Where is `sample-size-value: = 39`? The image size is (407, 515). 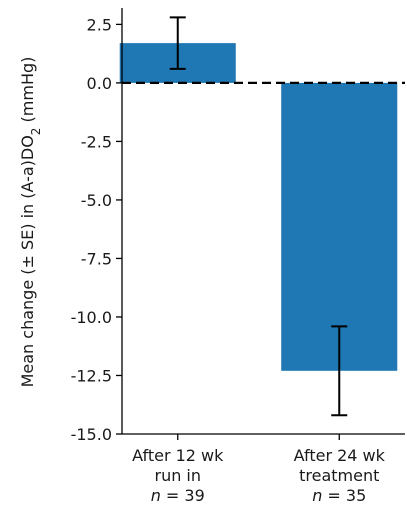
sample-size-value: = 39 is located at coordinates (183, 495).